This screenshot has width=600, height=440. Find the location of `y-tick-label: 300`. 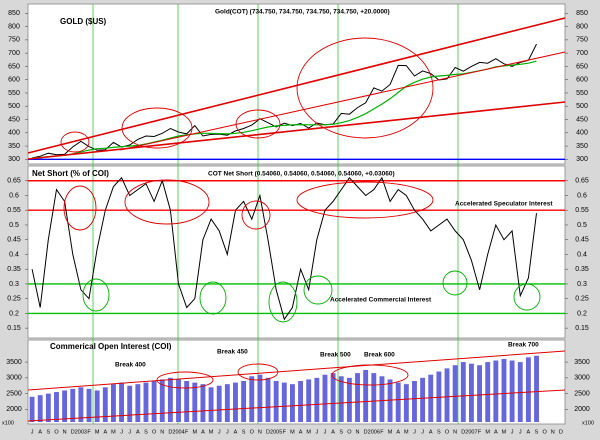

y-tick-label: 300 is located at coordinates (14, 159).